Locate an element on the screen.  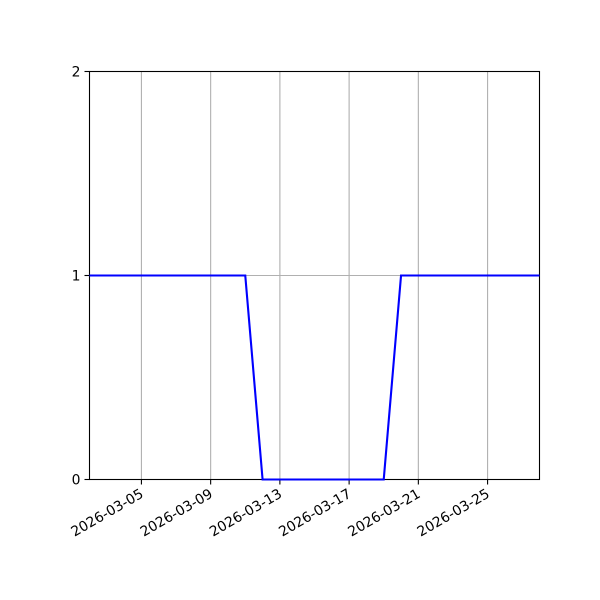
x-tick-label: 2026-03-25 is located at coordinates (454, 513).